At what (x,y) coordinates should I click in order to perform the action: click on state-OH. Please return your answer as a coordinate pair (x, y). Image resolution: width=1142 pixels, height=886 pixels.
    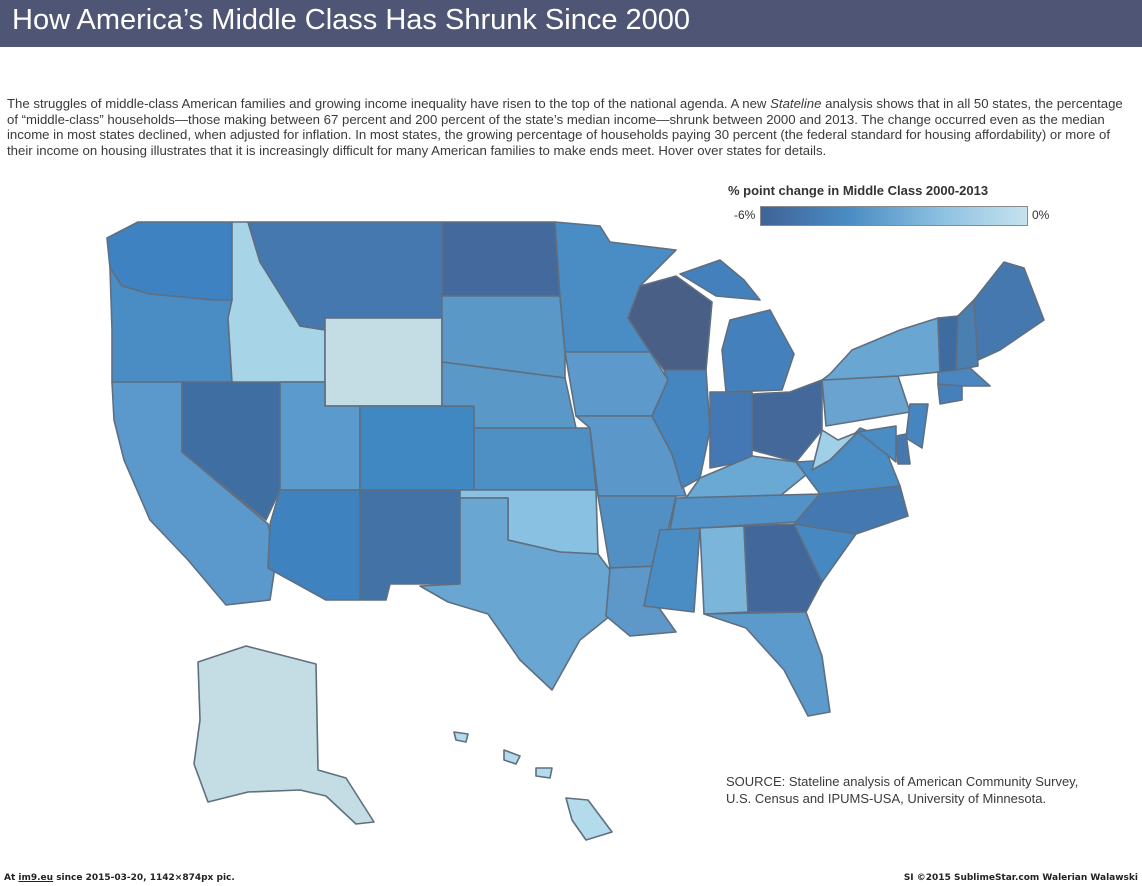
    Looking at the image, I should click on (787, 421).